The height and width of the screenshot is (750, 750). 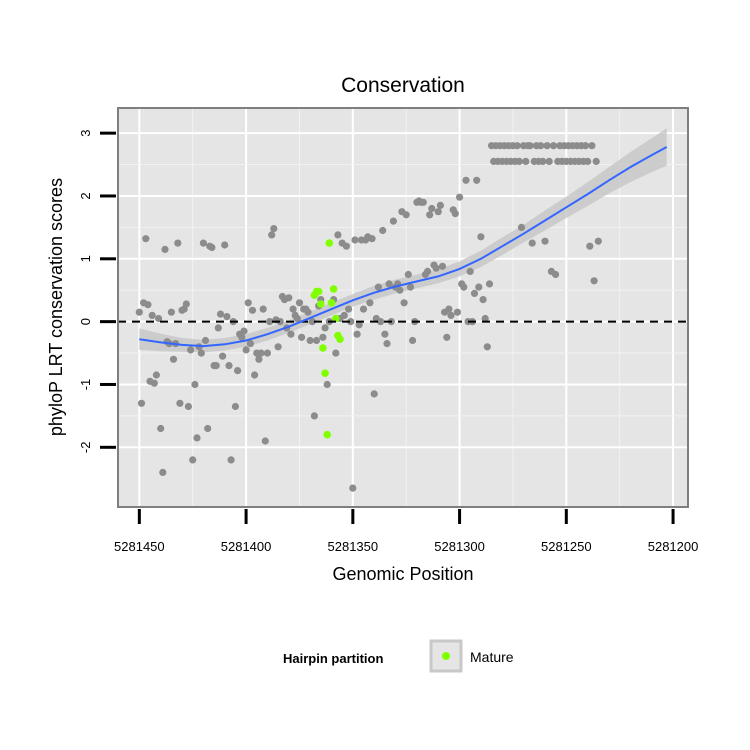 What do you see at coordinates (459, 546) in the screenshot?
I see `x-tick-label: 5281300` at bounding box center [459, 546].